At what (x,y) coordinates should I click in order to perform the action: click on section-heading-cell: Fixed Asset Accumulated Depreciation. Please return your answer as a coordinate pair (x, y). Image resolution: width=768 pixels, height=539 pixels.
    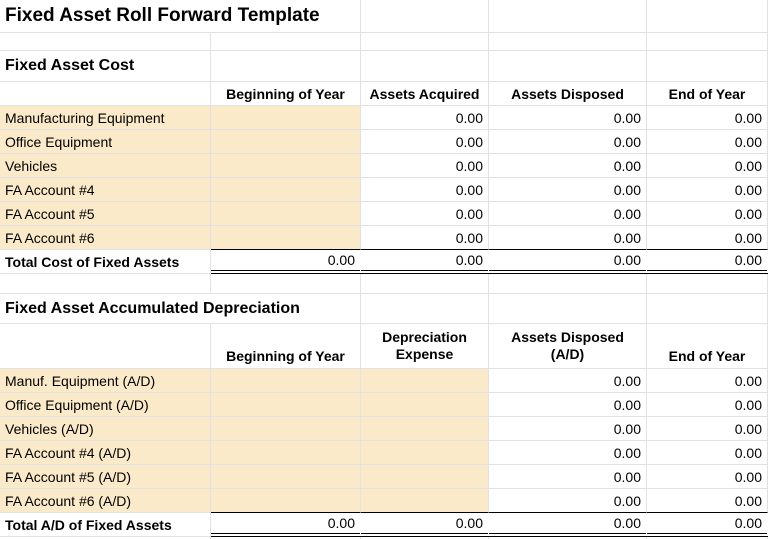
    Looking at the image, I should click on (180, 309).